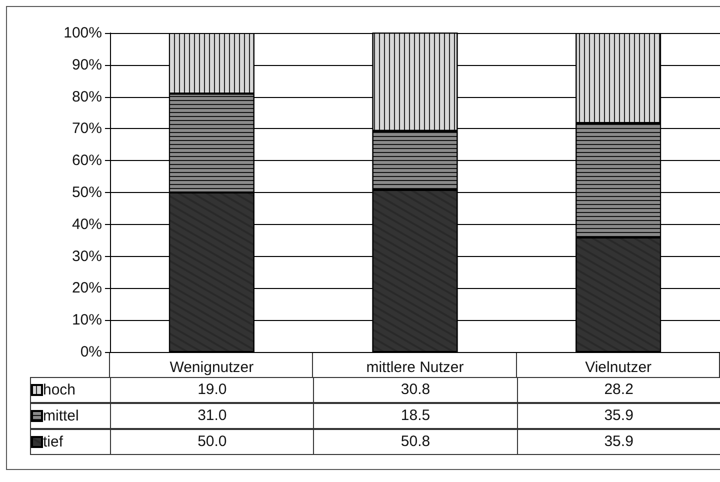 The image size is (720, 482). I want to click on y-tick-label: 100%, so click(83, 33).